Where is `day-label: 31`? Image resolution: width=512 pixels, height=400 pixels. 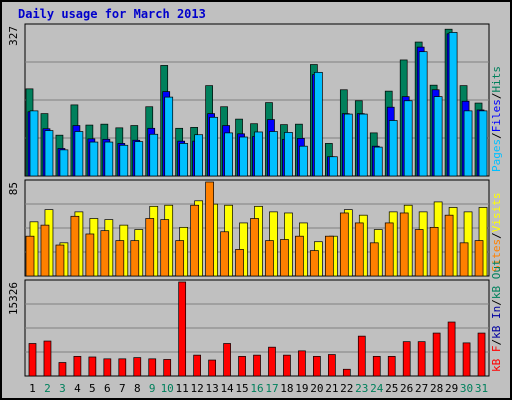 day-label: 31 is located at coordinates (481, 388).